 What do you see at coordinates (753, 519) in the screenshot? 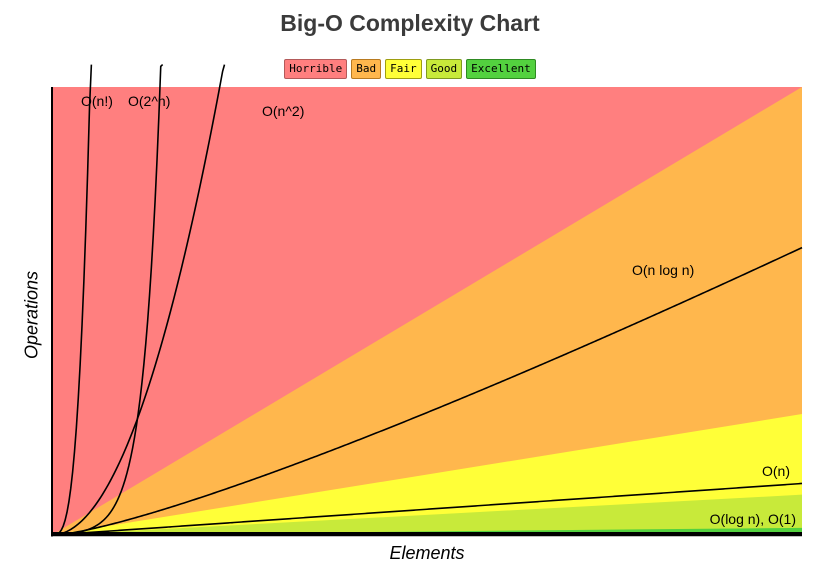
I see `curve-label-o-log-constant: O(log n), O(1)` at bounding box center [753, 519].